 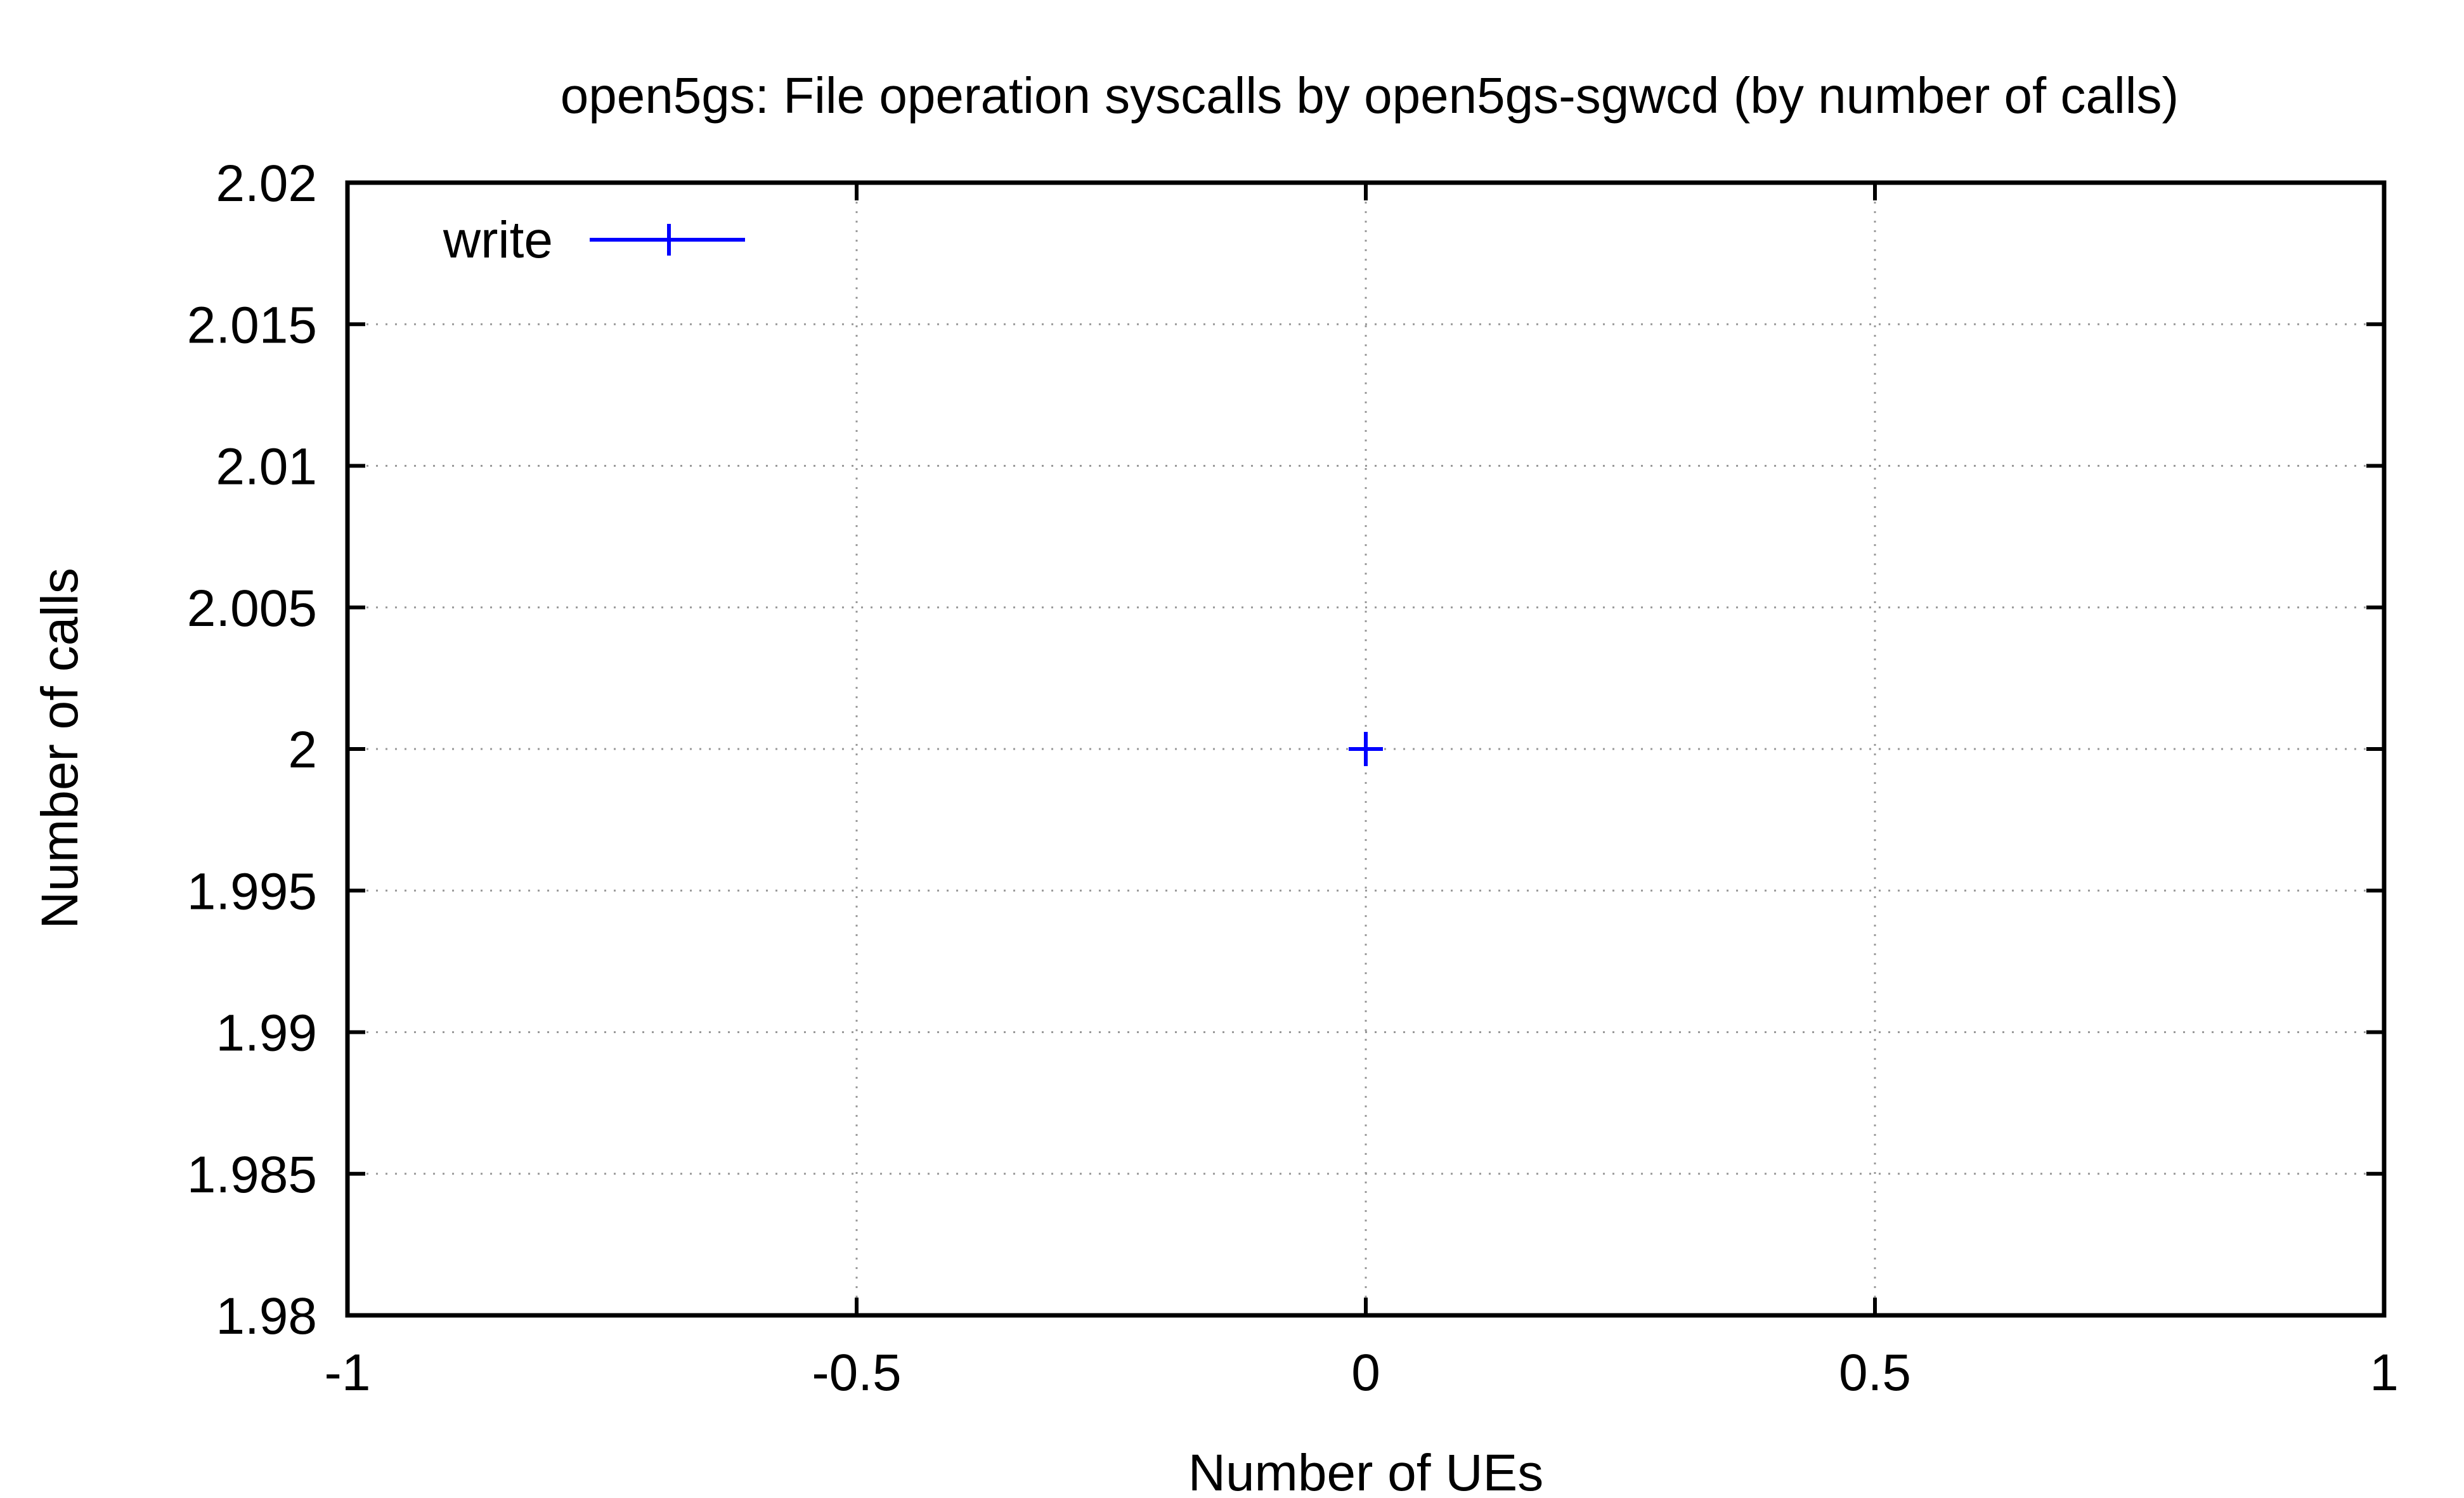 I want to click on x-axis-label: Number of UEs, so click(x=1366, y=1471).